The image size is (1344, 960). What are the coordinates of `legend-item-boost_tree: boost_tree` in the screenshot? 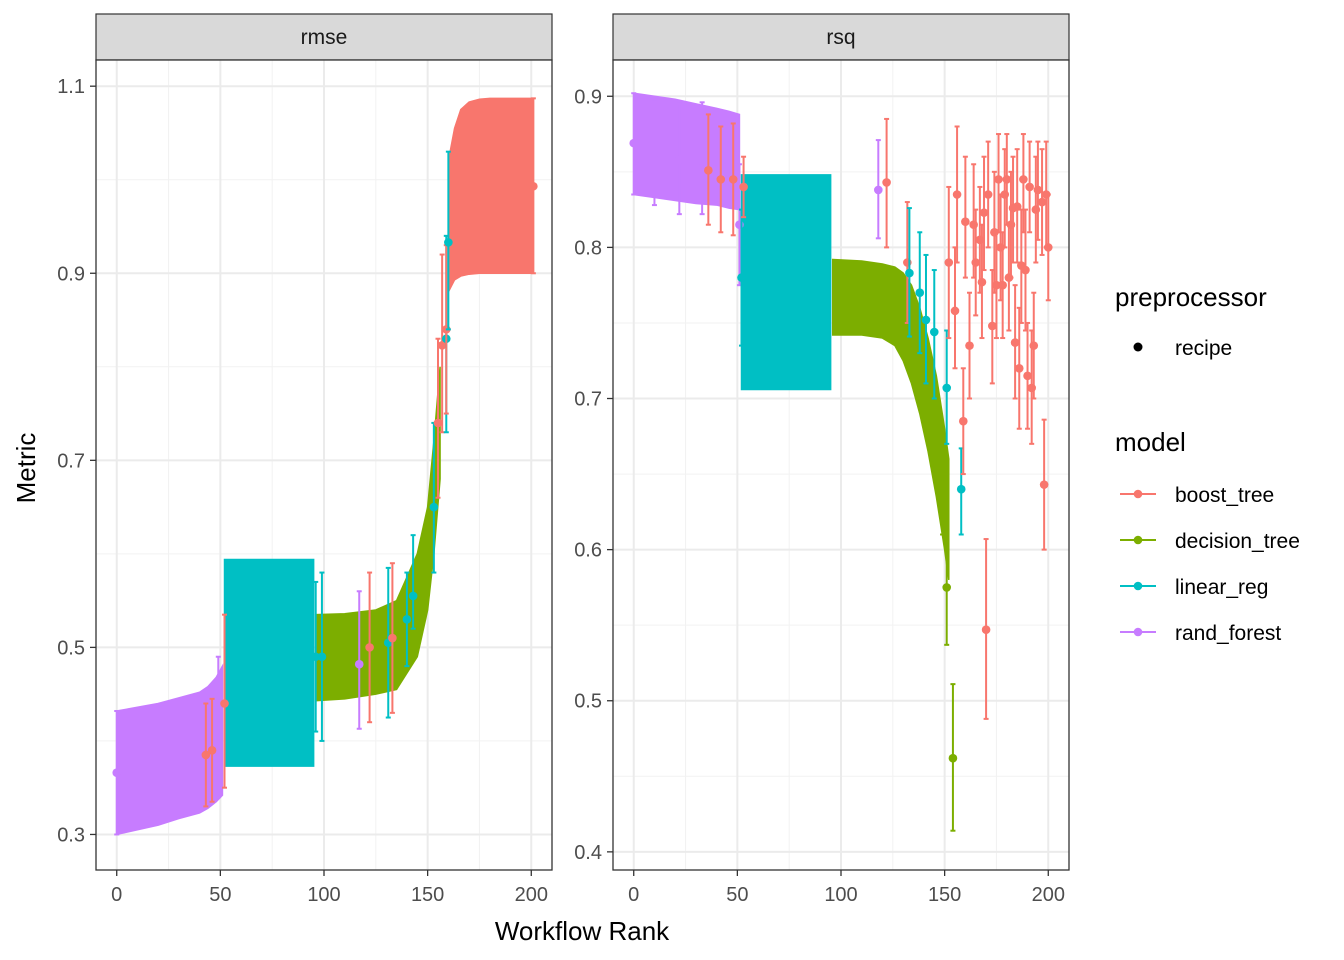 It's located at (1197, 495).